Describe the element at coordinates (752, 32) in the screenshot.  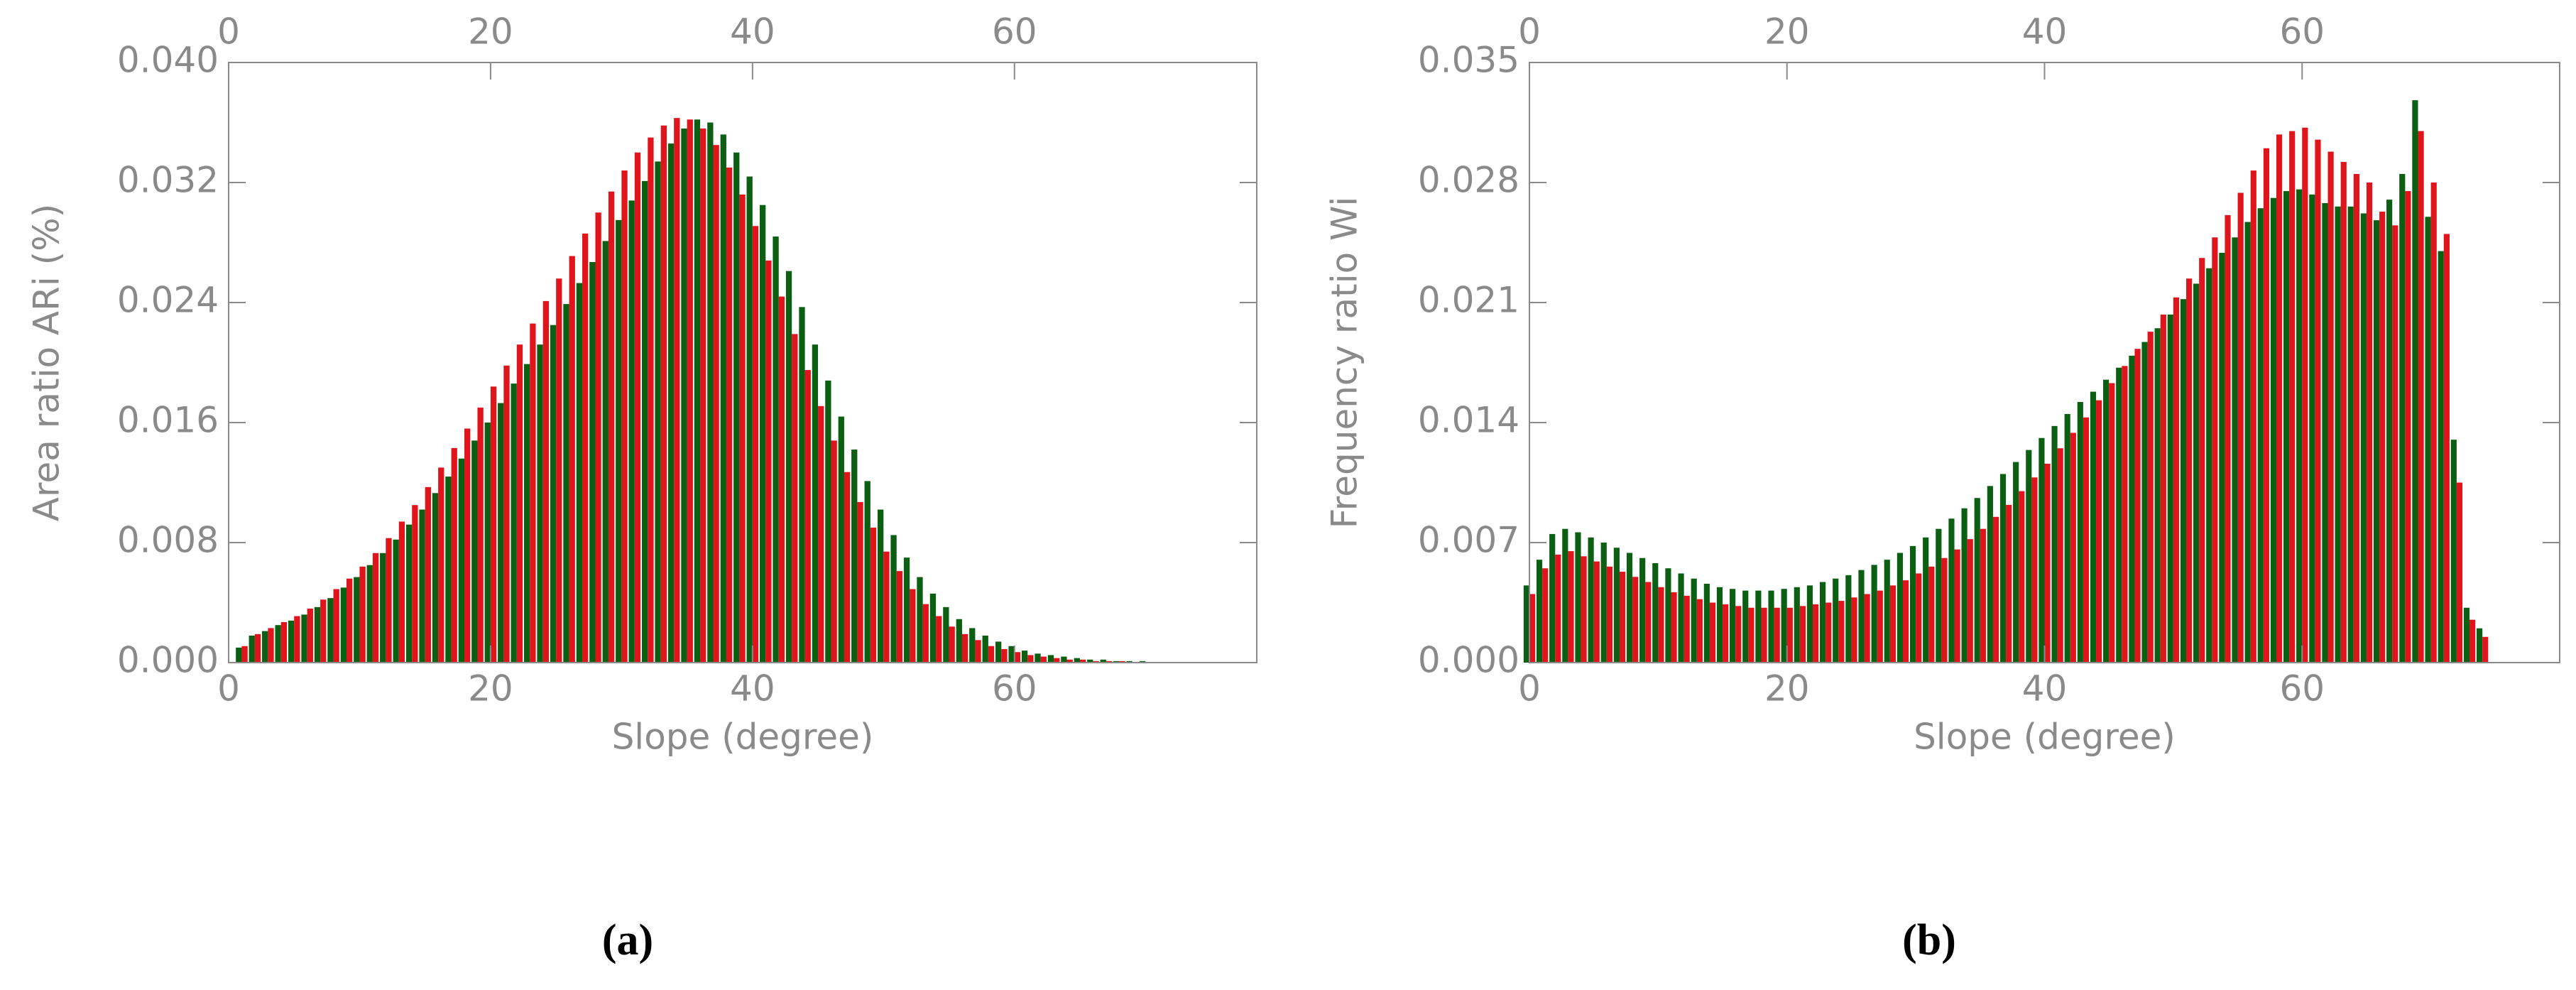
I see `x-tick-label-top: 40` at that location.